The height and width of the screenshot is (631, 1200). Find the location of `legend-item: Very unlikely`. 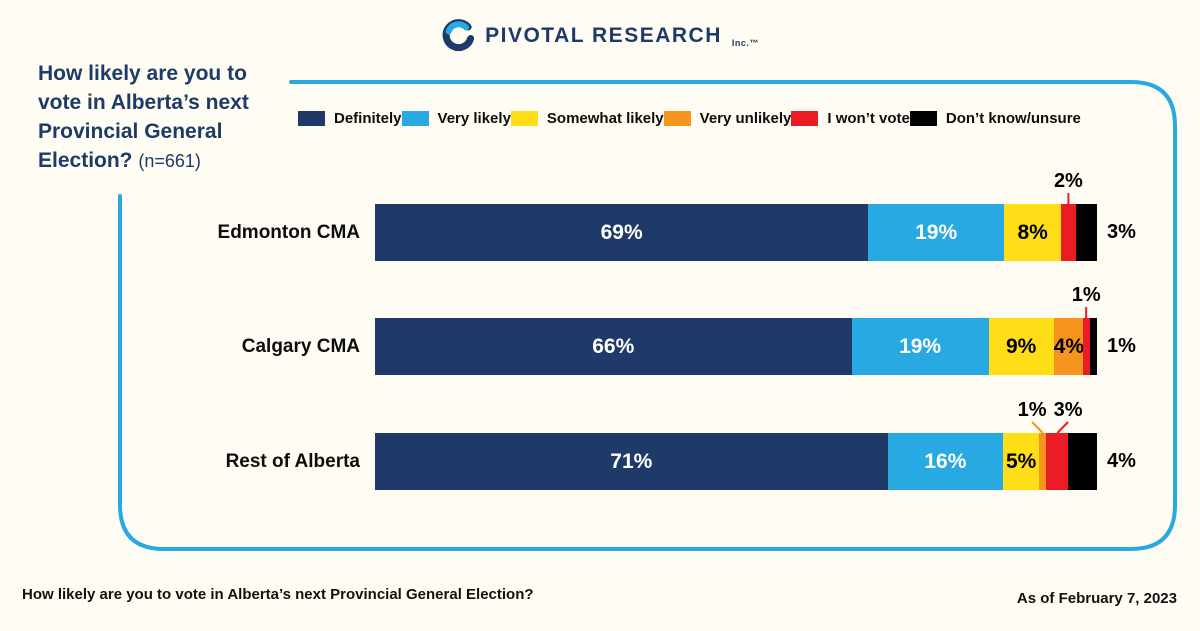

legend-item: Very unlikely is located at coordinates (727, 118).